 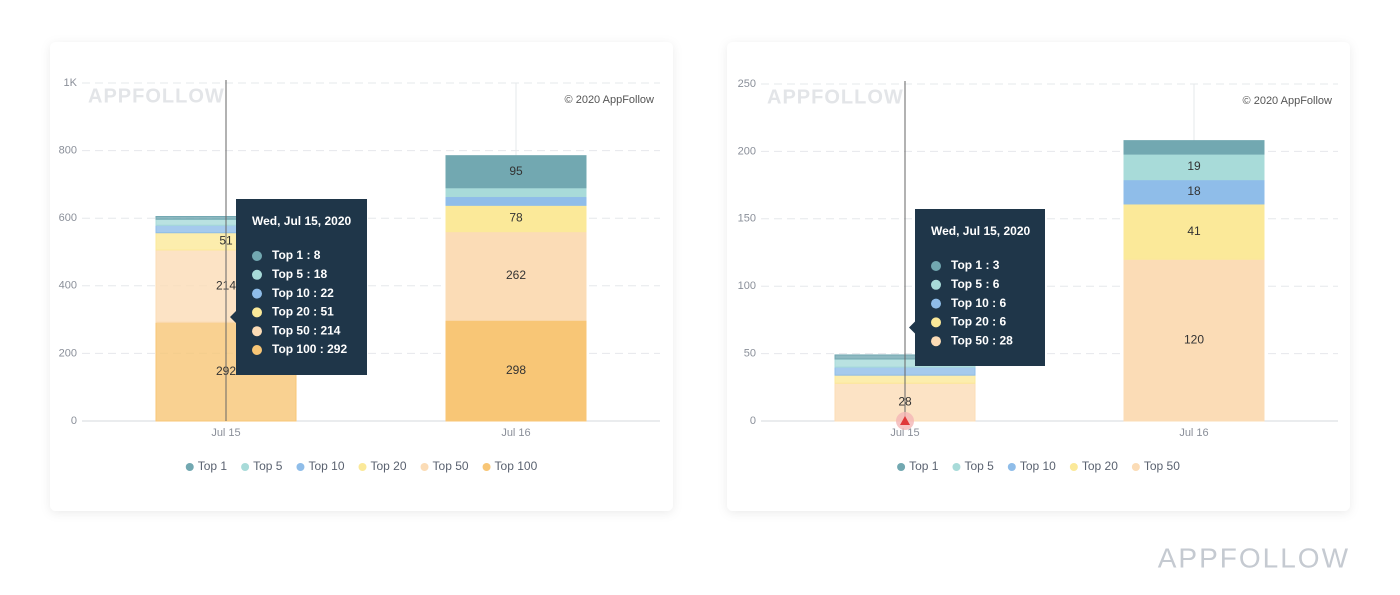 I want to click on value-label: 41, so click(x=1194, y=231).